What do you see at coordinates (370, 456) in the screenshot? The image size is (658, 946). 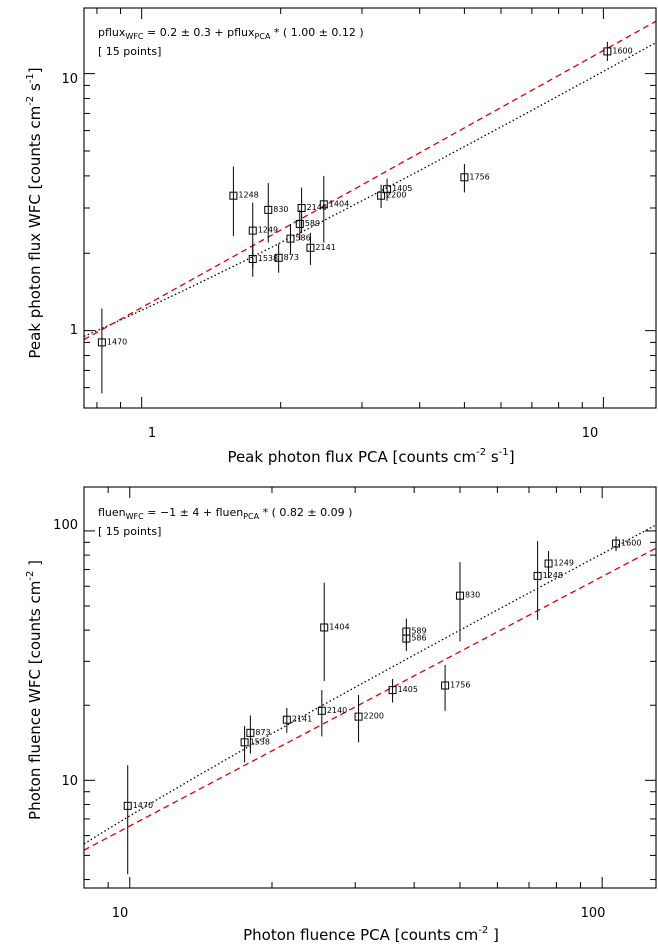 I see `x-axis-title: Peak photon flux PCA [counts cm-2 s-1]` at bounding box center [370, 456].